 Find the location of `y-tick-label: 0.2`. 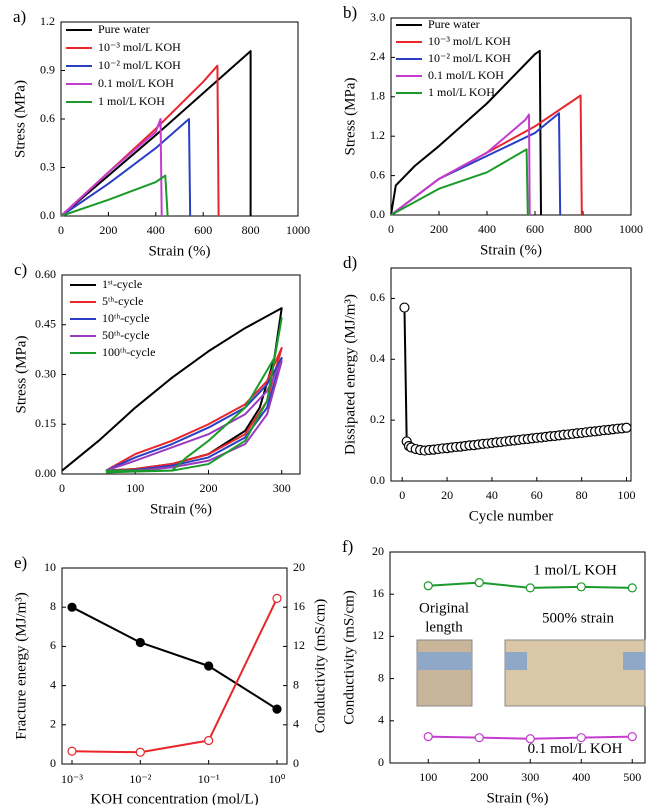

y-tick-label: 0.2 is located at coordinates (377, 419).